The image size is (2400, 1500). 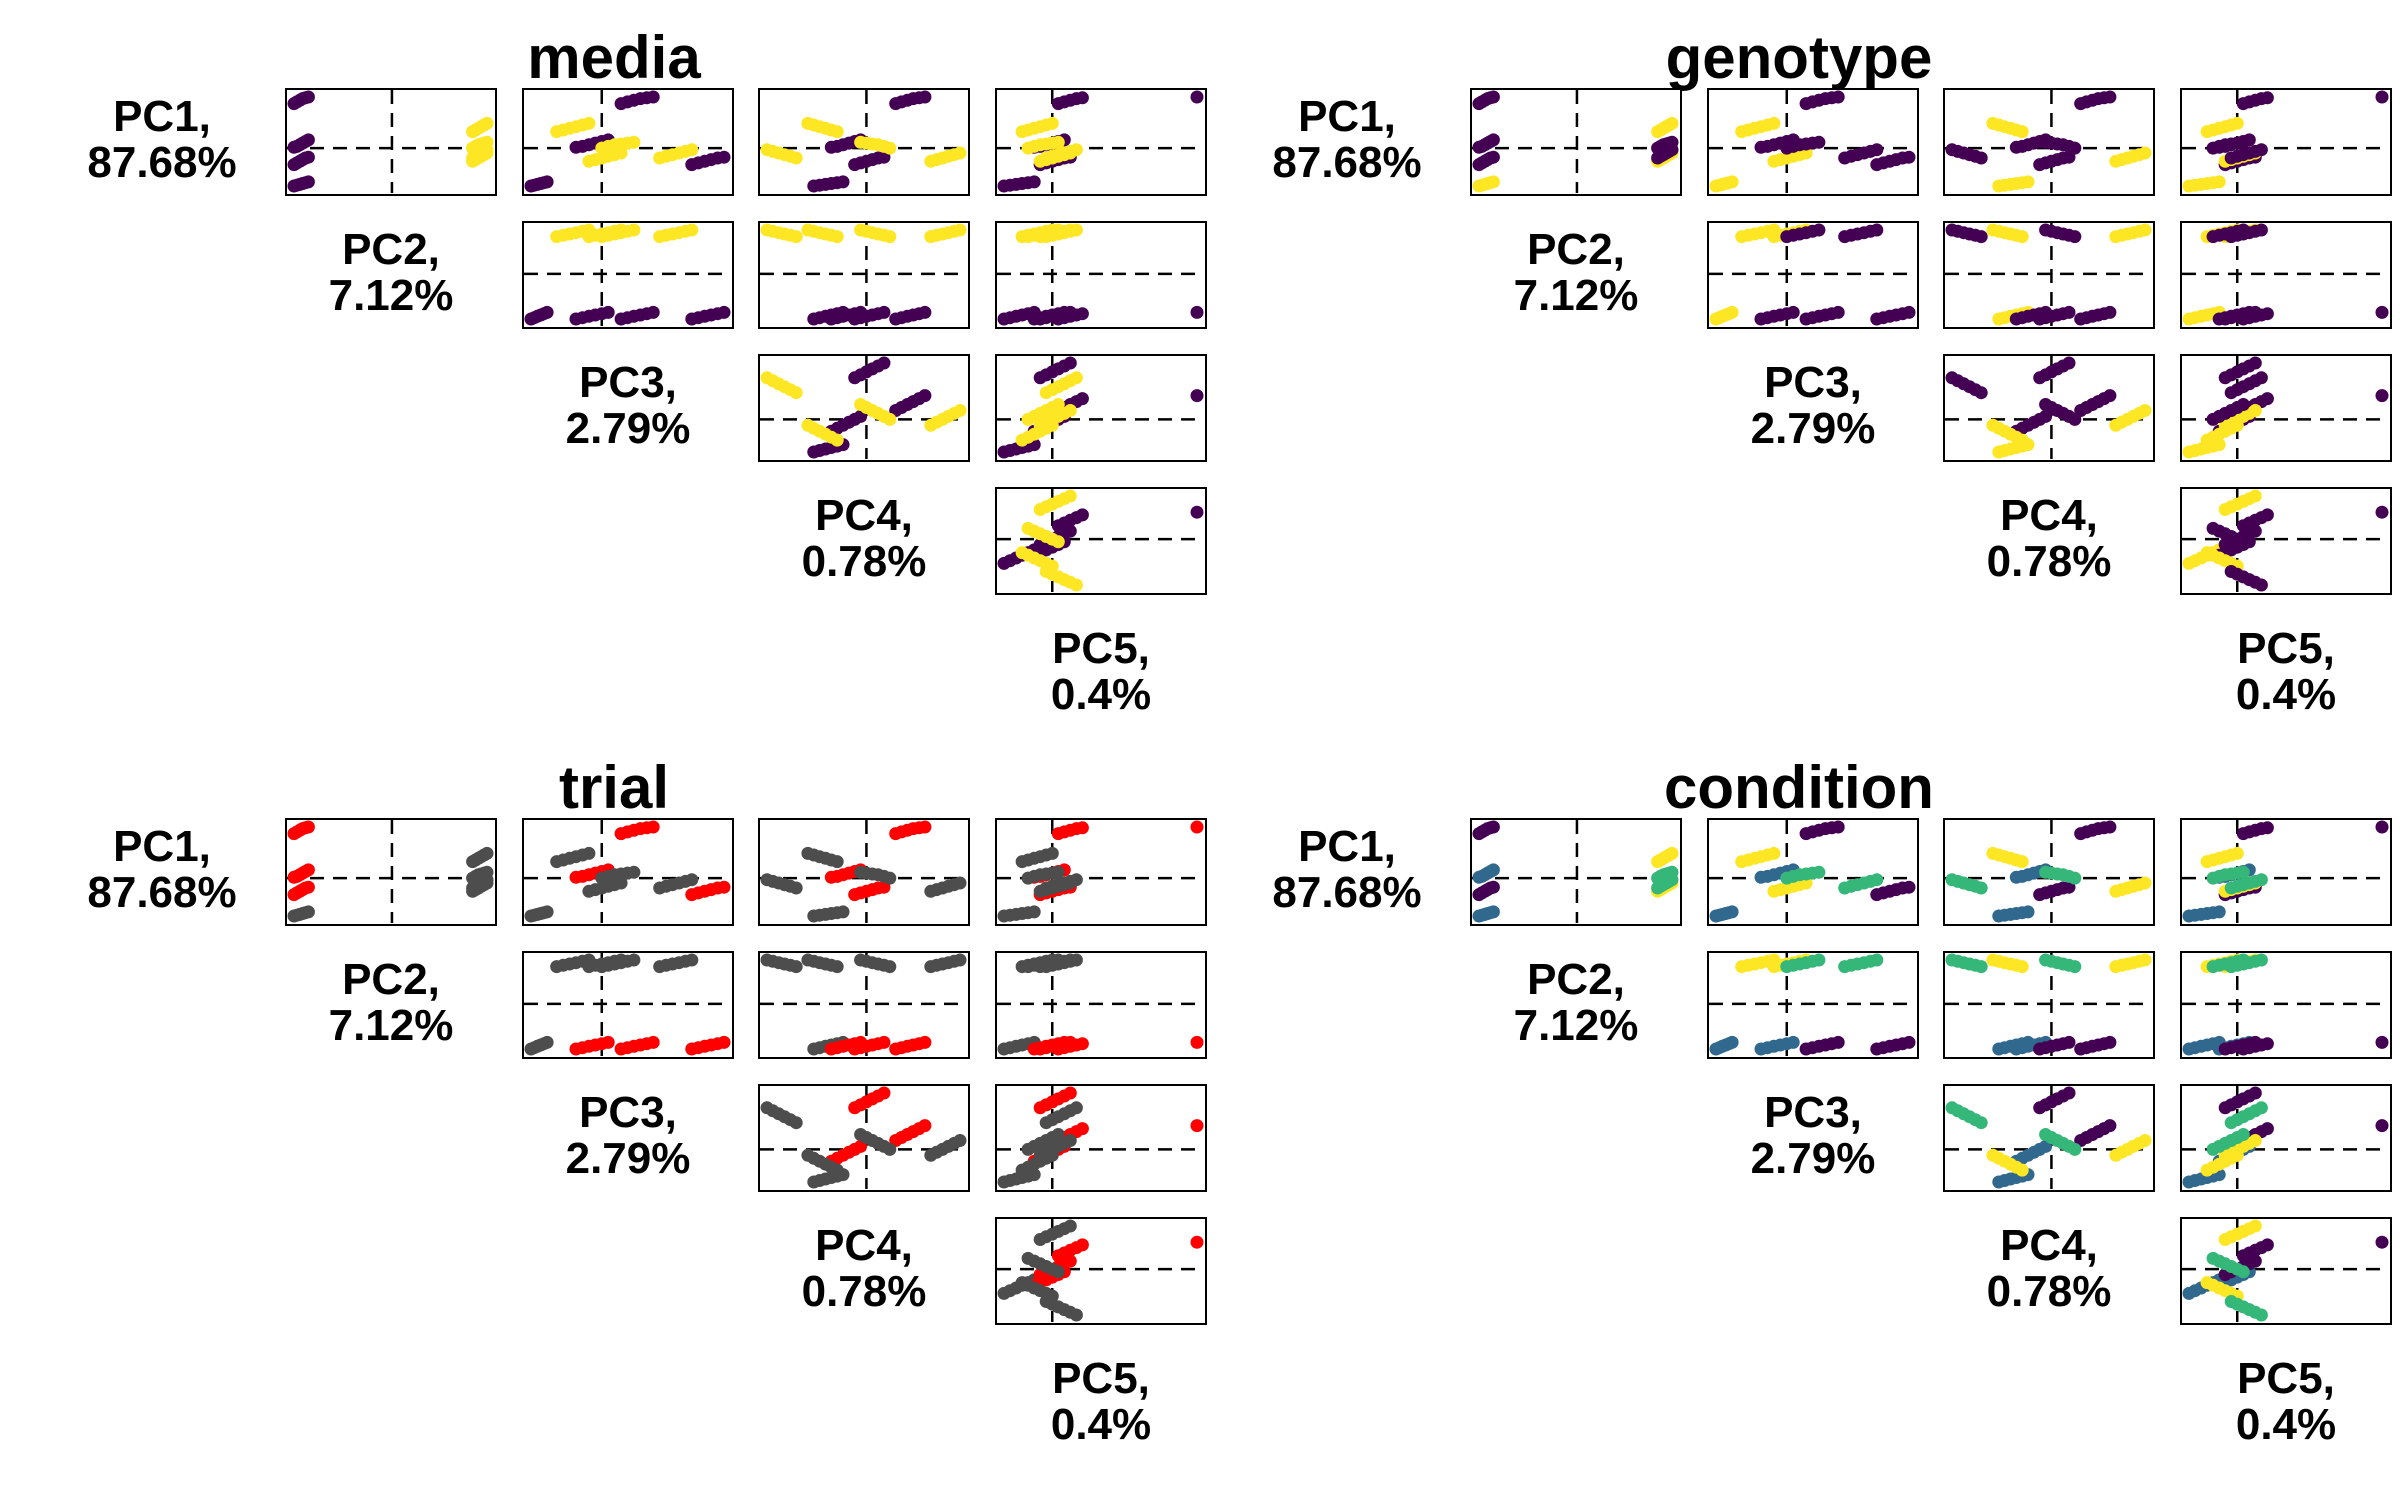 I want to click on pc-label-3: PC3, 2.79%, so click(x=628, y=1136).